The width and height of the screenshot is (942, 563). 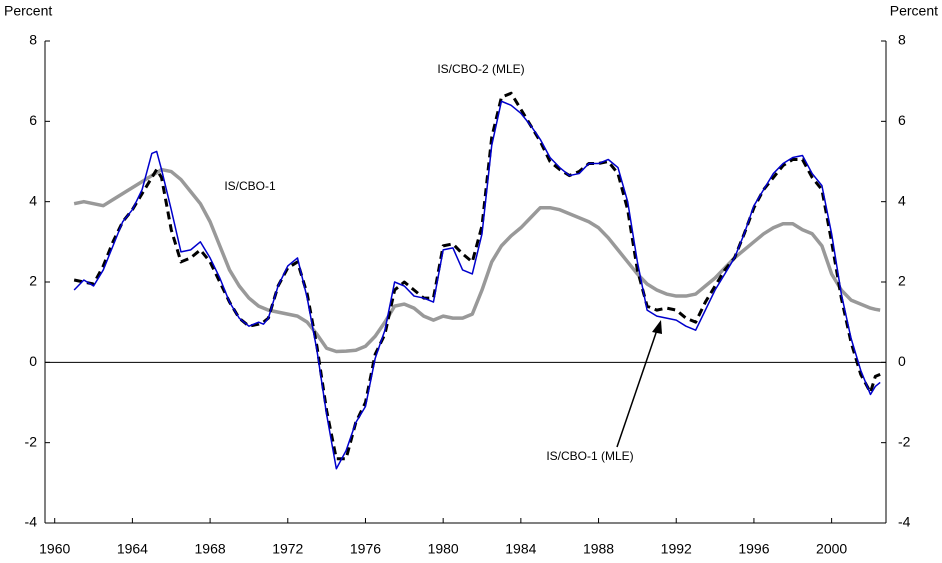 What do you see at coordinates (902, 120) in the screenshot?
I see `y2-tick-label: 6` at bounding box center [902, 120].